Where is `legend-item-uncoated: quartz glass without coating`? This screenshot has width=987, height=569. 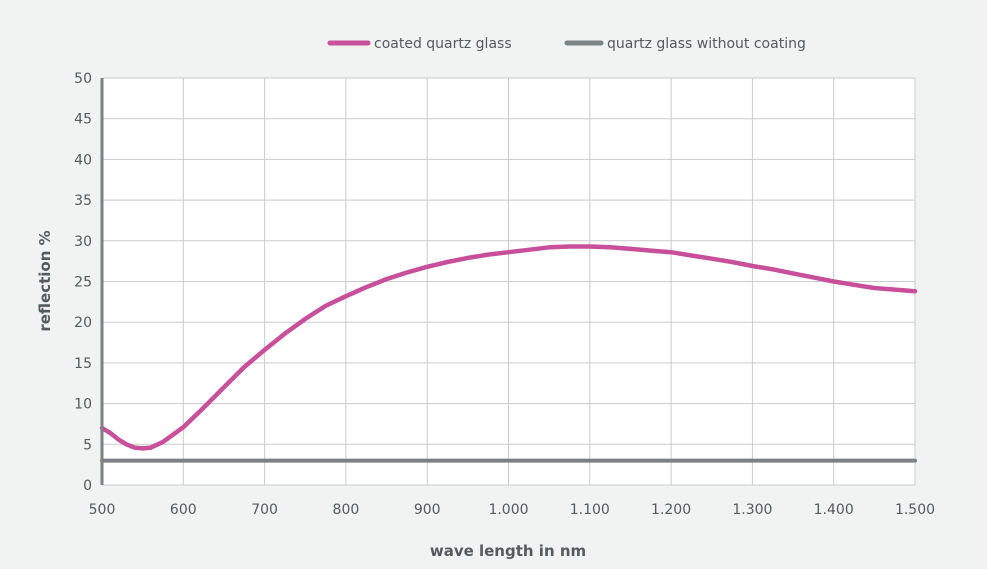 legend-item-uncoated: quartz glass without coating is located at coordinates (685, 44).